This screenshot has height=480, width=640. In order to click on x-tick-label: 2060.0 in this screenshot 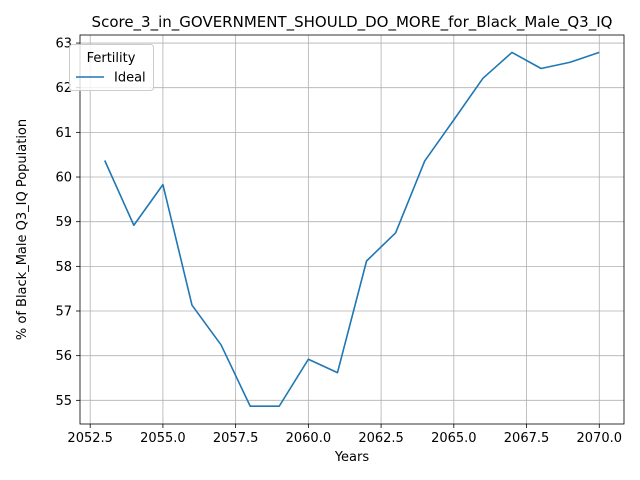, I will do `click(309, 438)`.